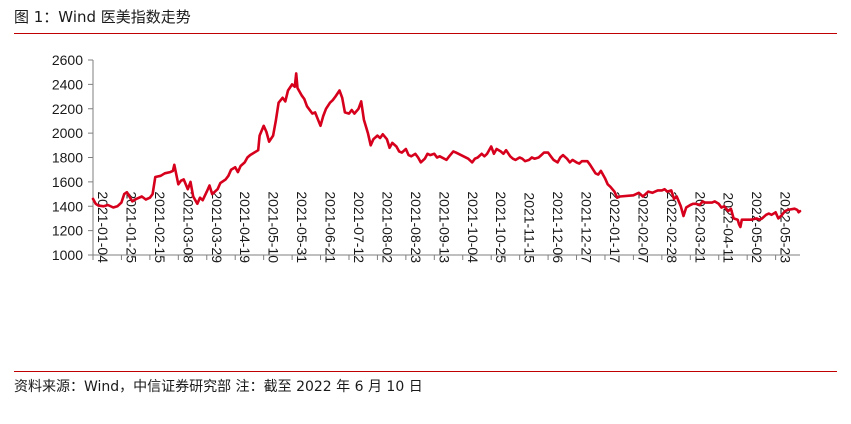 This screenshot has height=424, width=851. I want to click on y-tick-label: 1200, so click(67, 231).